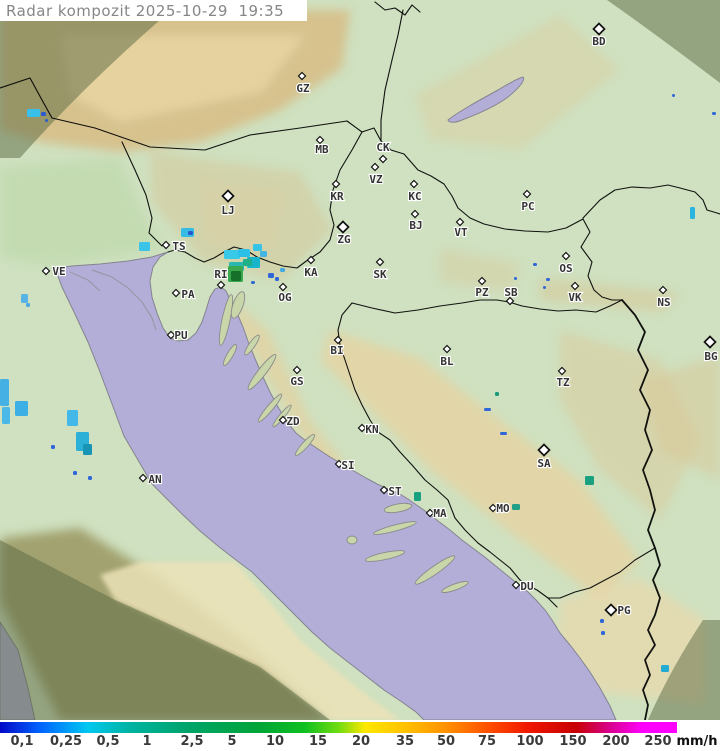 The image size is (720, 751). I want to click on city-label-DU: DU, so click(527, 586).